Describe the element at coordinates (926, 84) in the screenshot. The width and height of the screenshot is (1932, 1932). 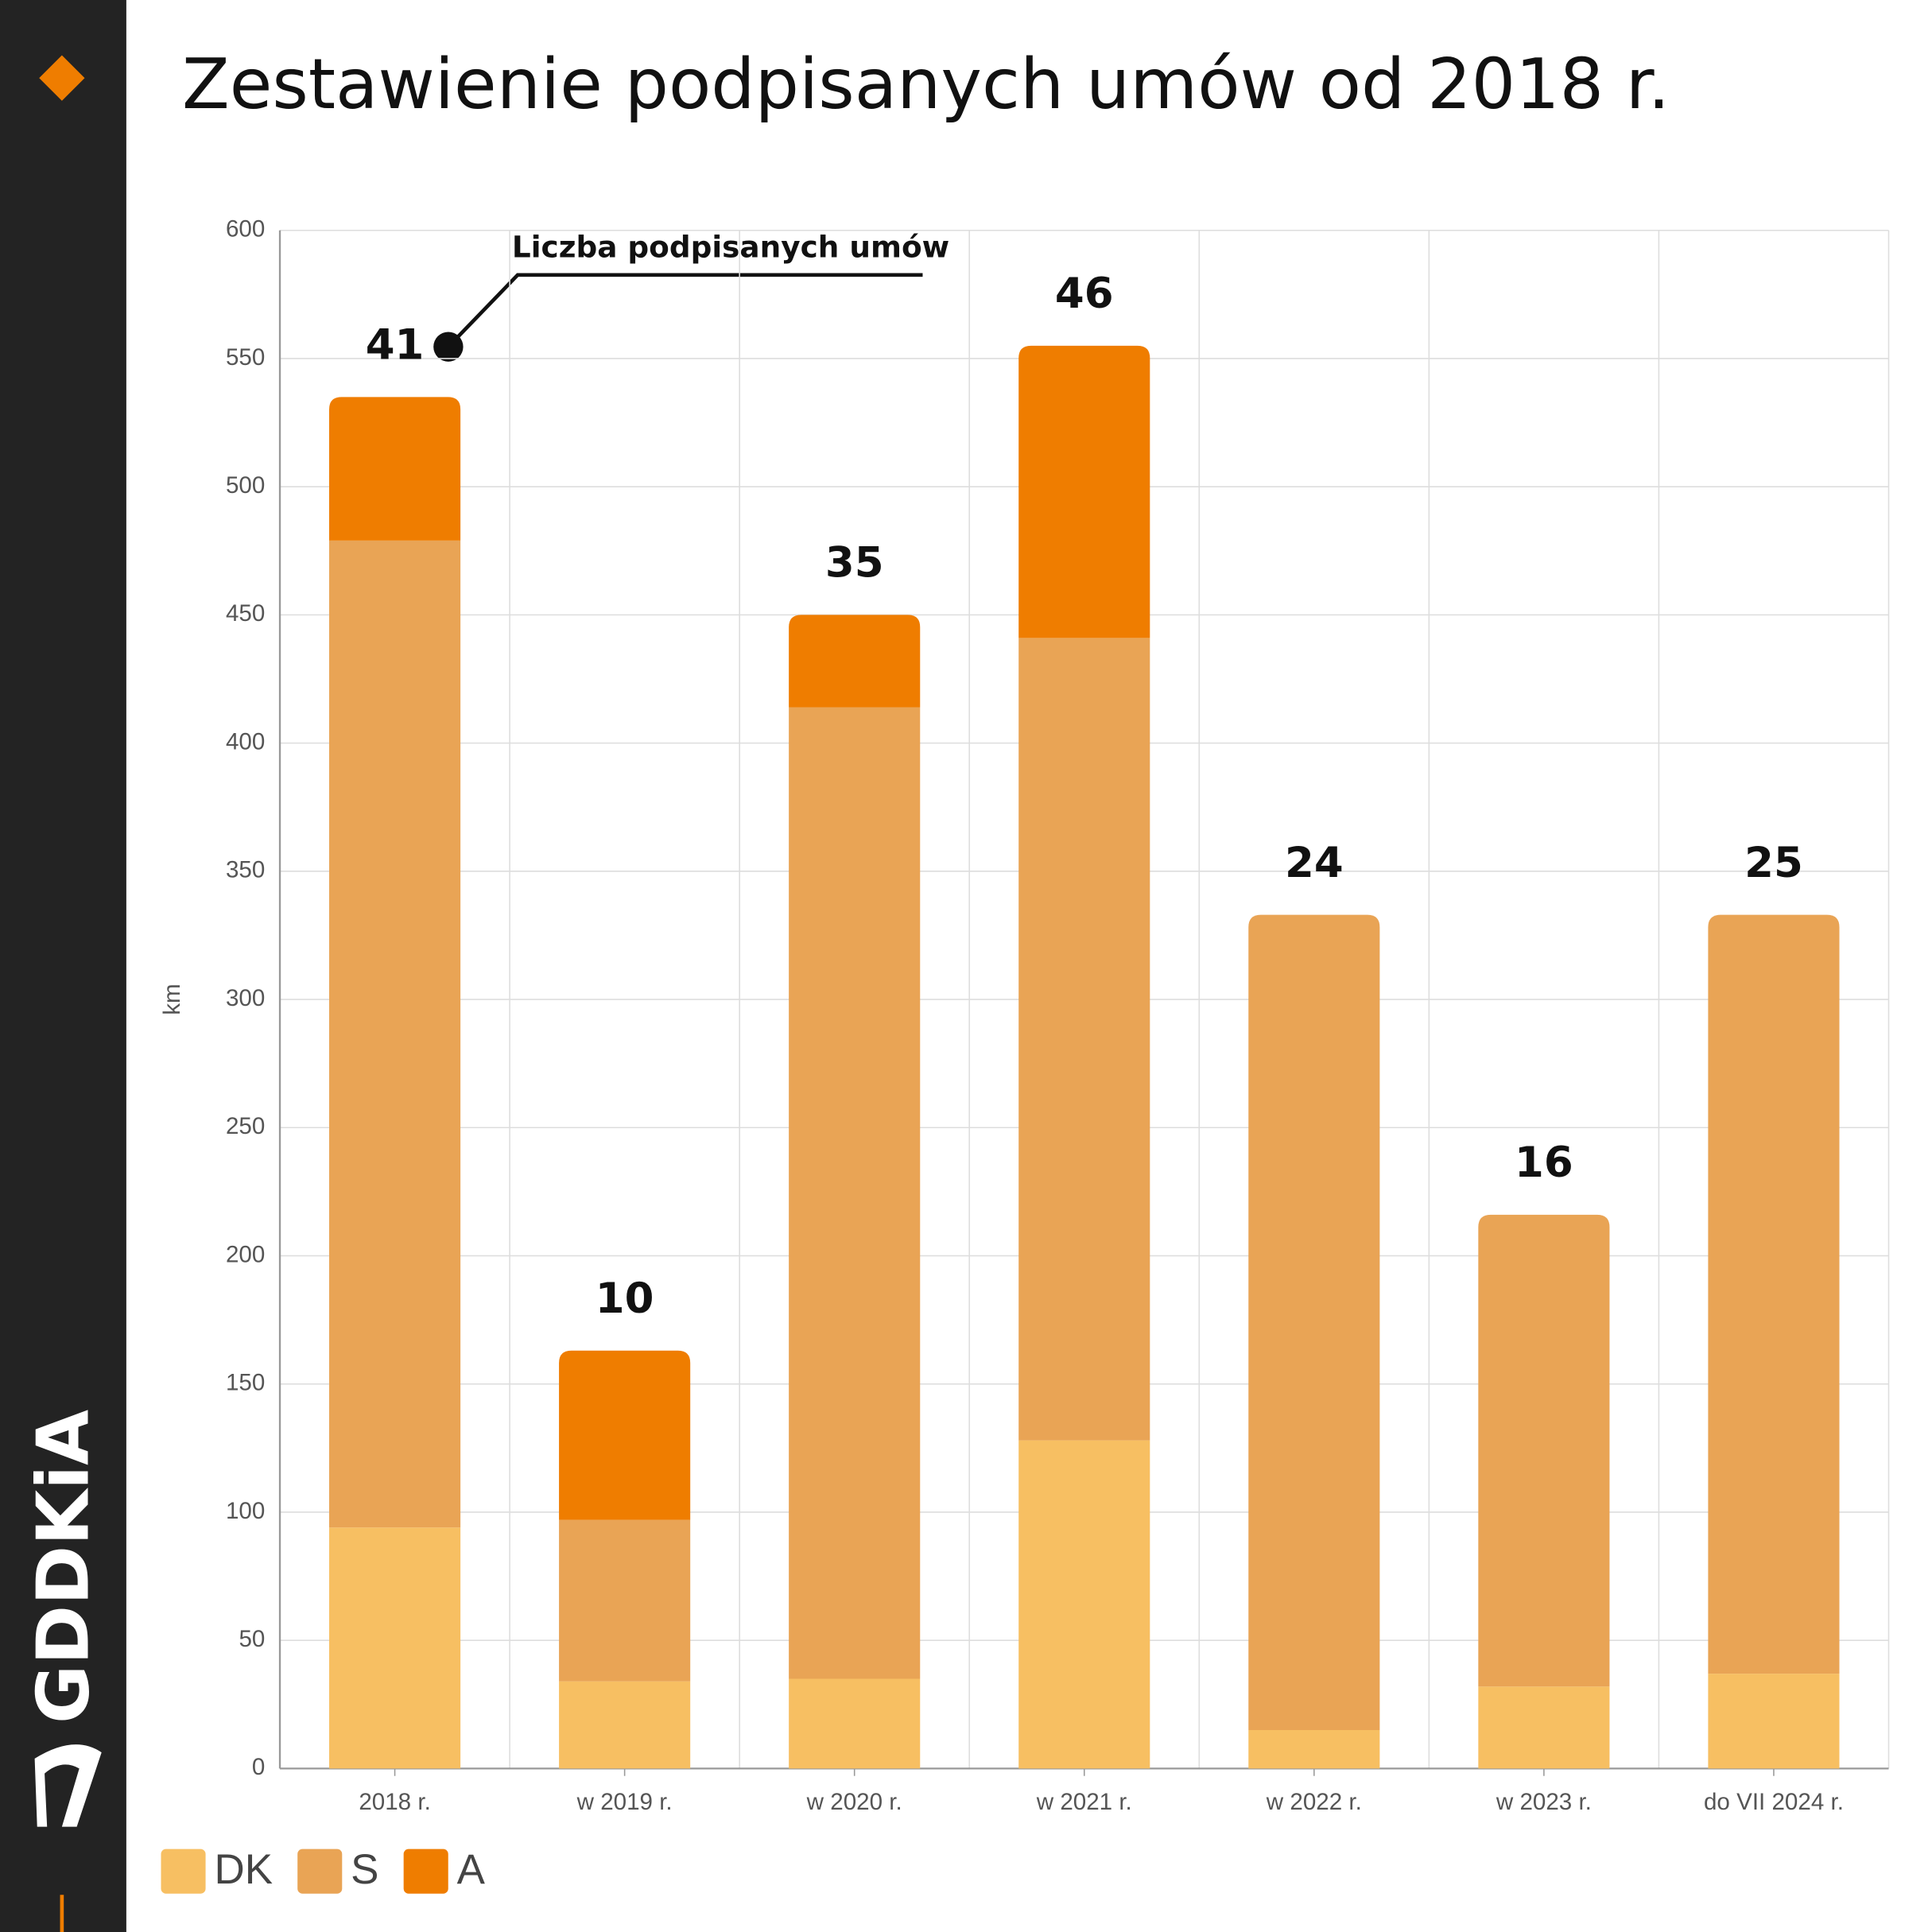
I see `chart-title: Zestawienie podpisanych umów od 2018 r.` at that location.